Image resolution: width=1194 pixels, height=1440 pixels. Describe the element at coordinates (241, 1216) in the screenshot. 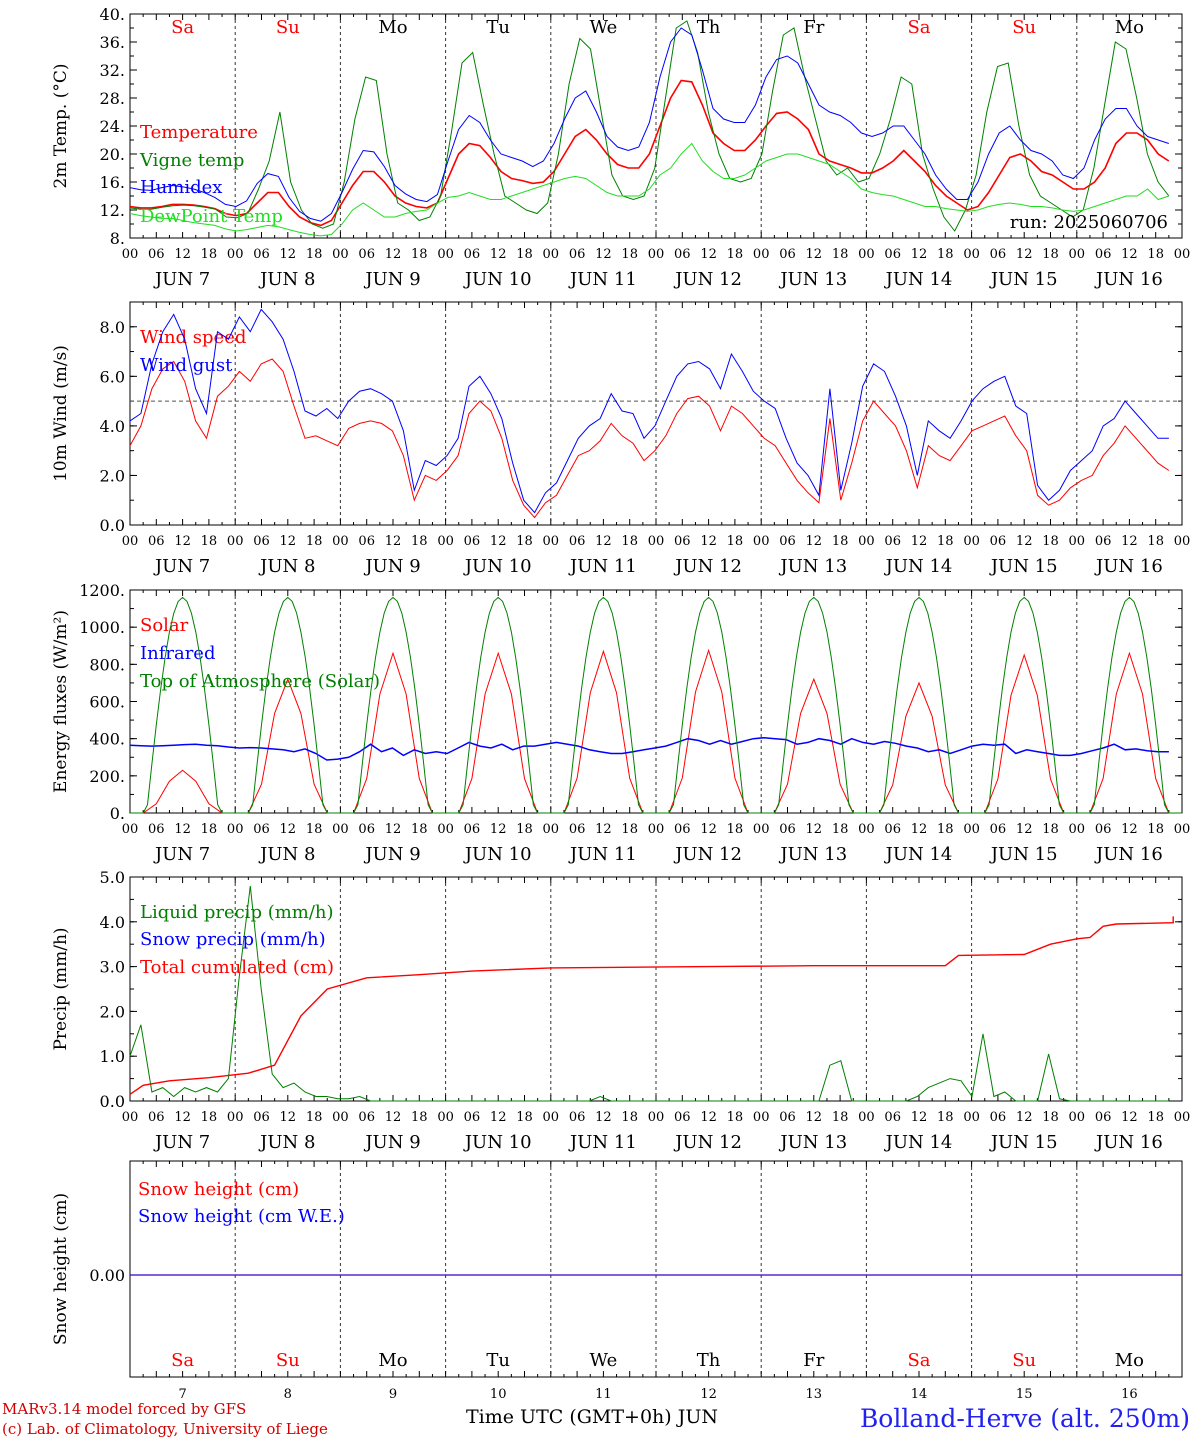

I see `legend-entry: Snow height (cm W.E.)` at that location.